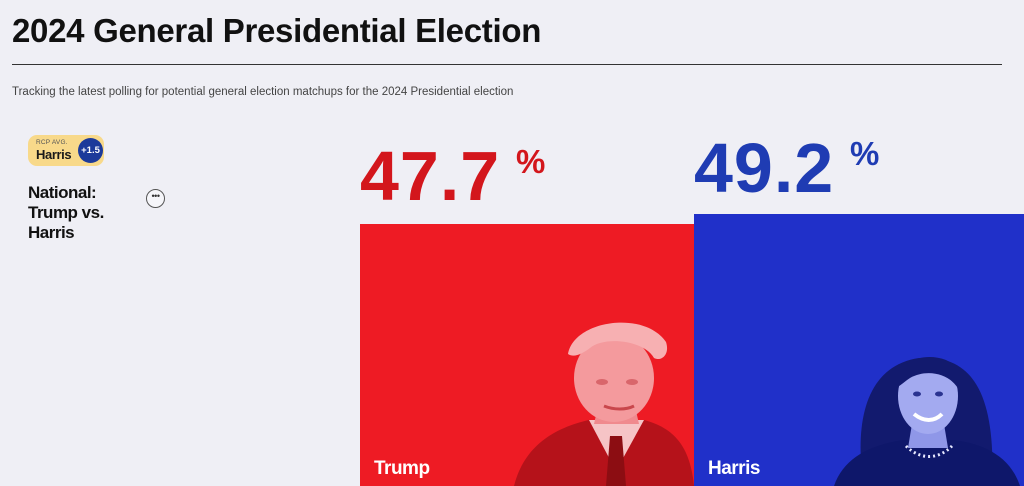  I want to click on harris-percentage-value: 49.2, so click(764, 168).